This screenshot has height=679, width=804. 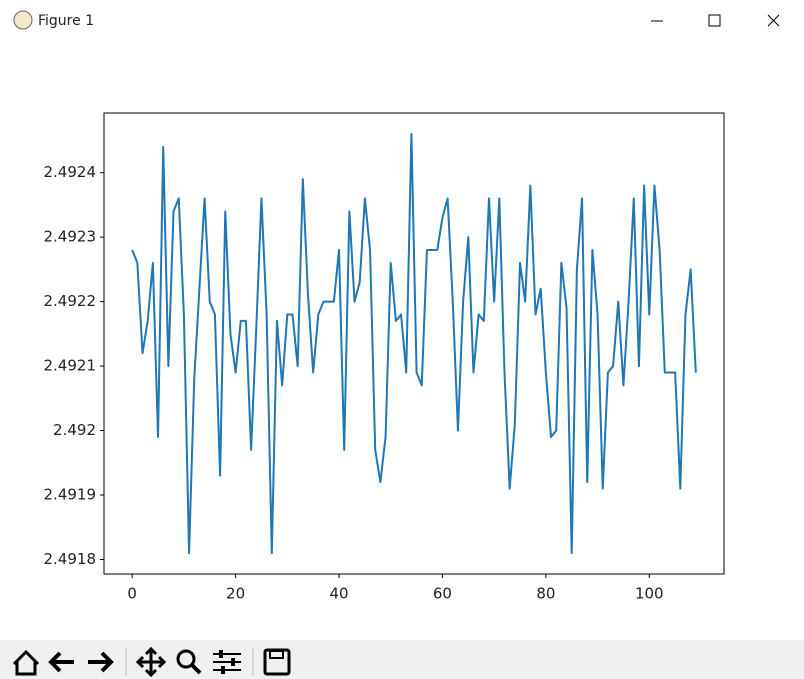 I want to click on y-tick-label: 2.4923, so click(x=70, y=237).